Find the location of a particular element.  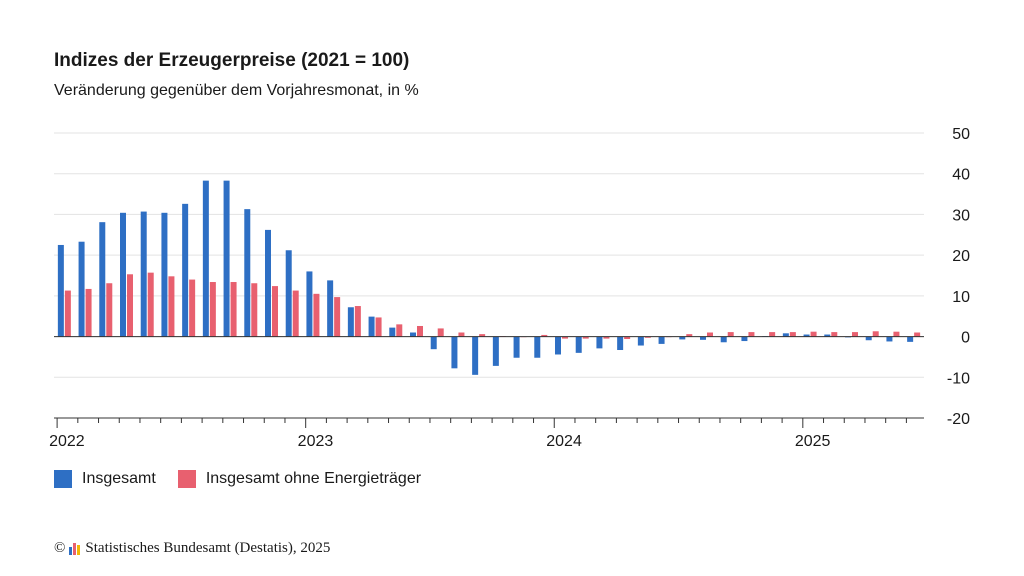

y-tick-label: 10 is located at coordinates (961, 297).